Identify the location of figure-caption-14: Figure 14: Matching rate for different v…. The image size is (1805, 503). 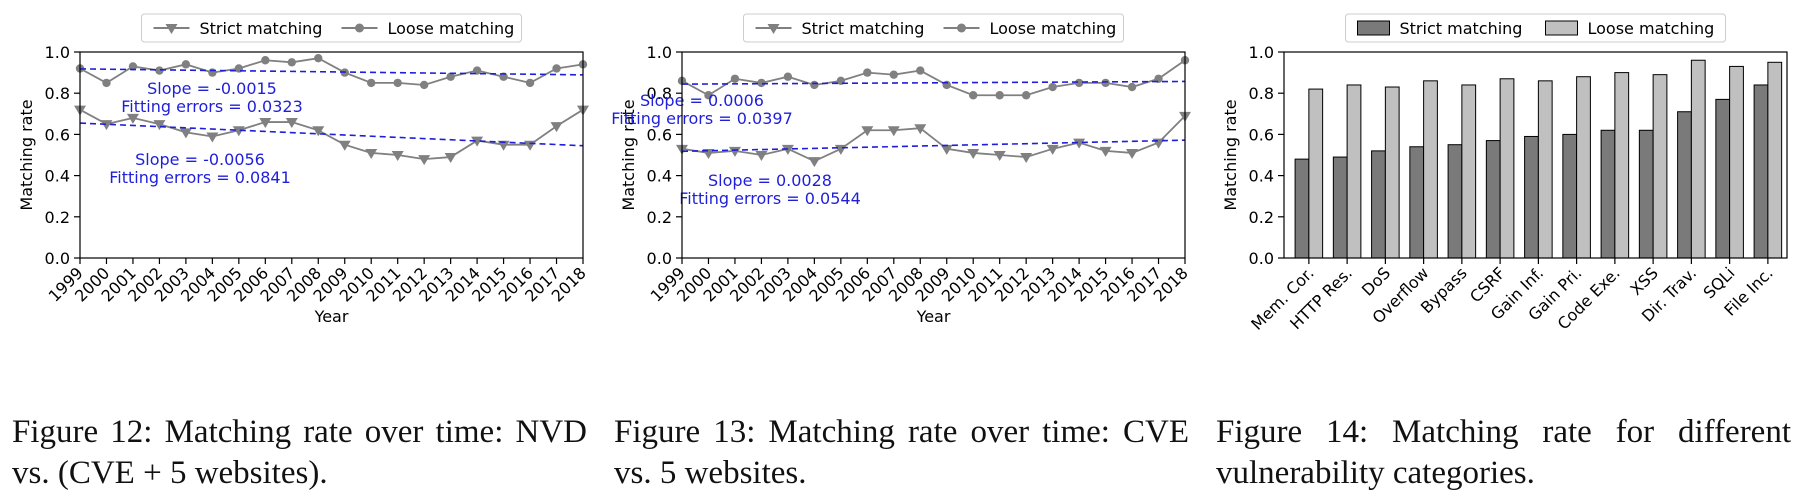
(1503, 452).